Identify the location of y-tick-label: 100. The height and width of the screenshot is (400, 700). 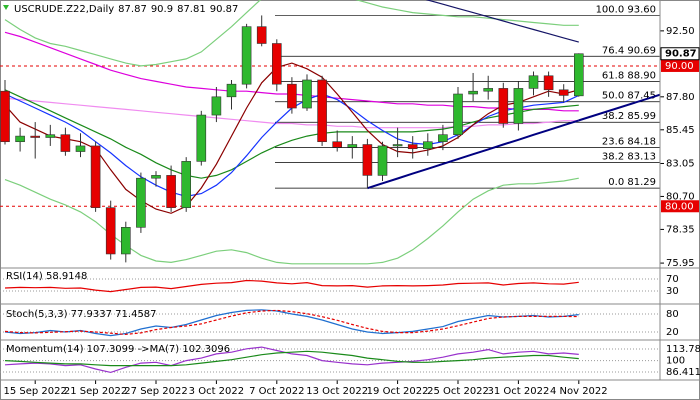
(675, 361).